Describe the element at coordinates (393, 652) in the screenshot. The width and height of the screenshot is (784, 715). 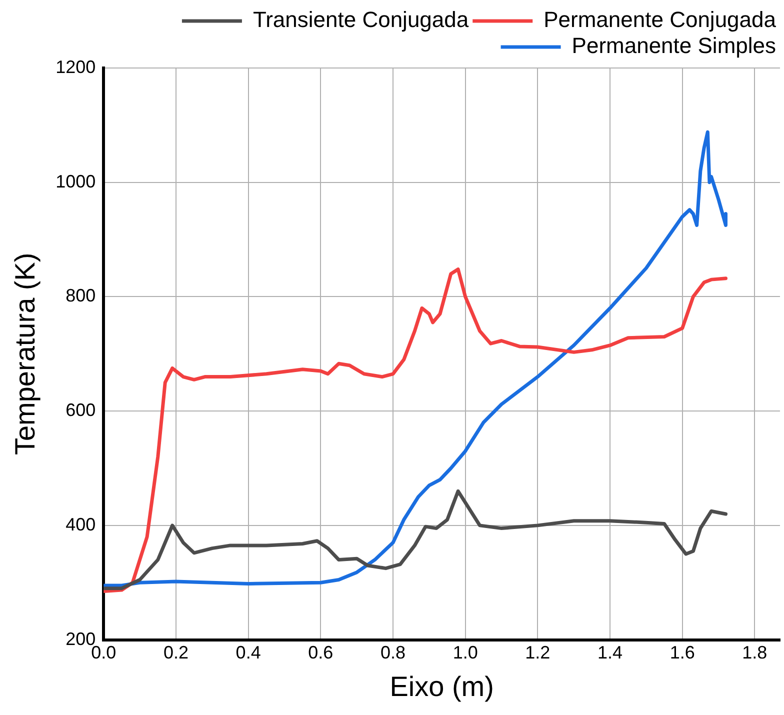
I see `x-tick-label: 0.8` at that location.